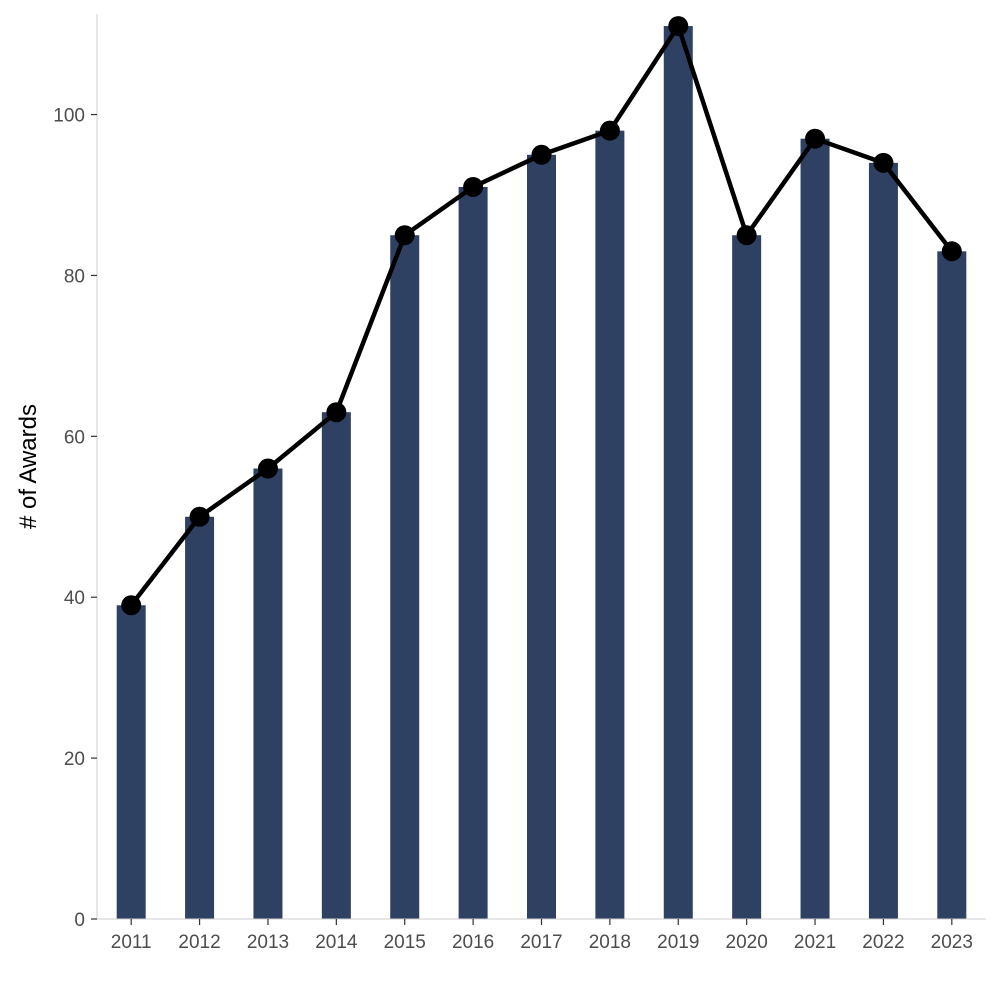  Describe the element at coordinates (541, 536) in the screenshot. I see `bar-2017` at that location.